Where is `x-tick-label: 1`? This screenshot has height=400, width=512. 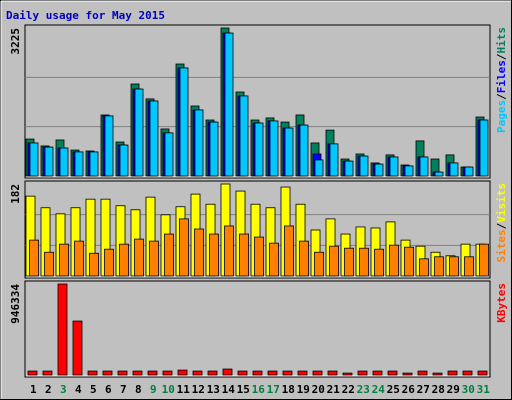
x-tick-label: 1 is located at coordinates (33, 389).